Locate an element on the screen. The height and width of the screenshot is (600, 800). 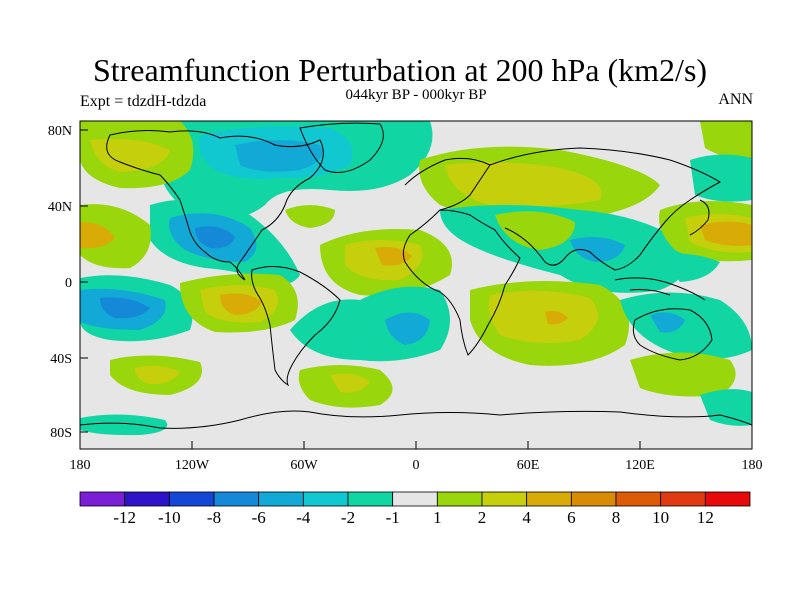
japan-coast is located at coordinates (699, 217).